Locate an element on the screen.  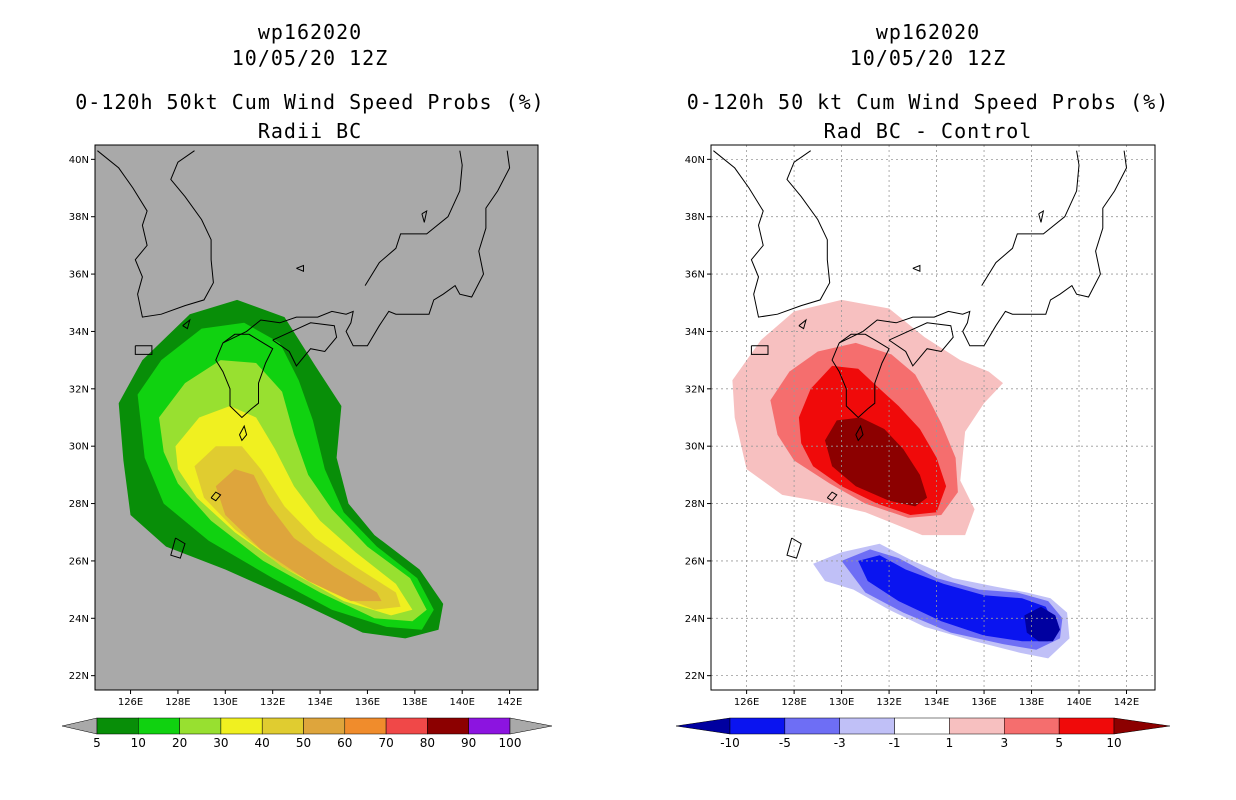
right-storm-id: wp162020 is located at coordinates (928, 32).